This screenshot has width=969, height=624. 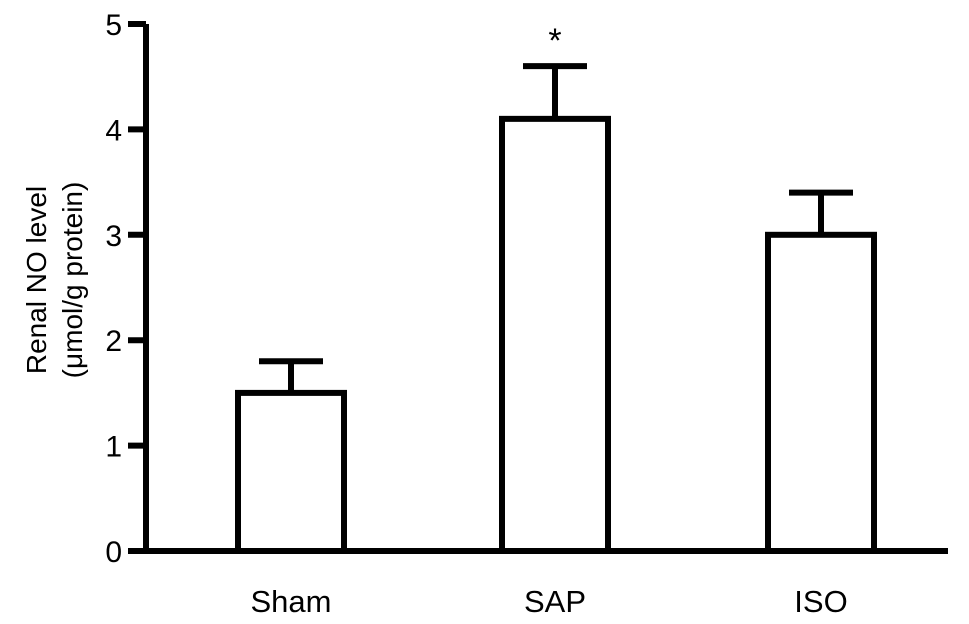 I want to click on bar-sap, so click(x=555, y=335).